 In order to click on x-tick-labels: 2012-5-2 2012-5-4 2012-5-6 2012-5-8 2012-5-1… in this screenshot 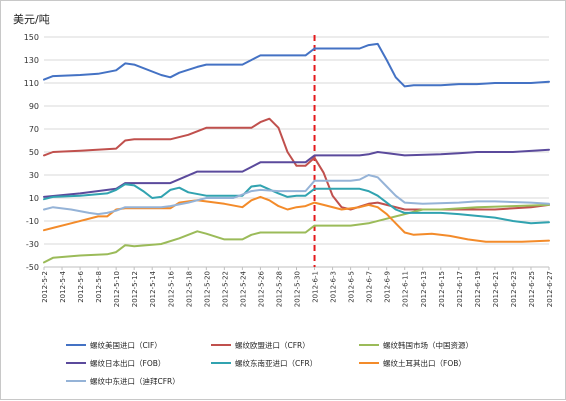, I will do `click(297, 287)`.